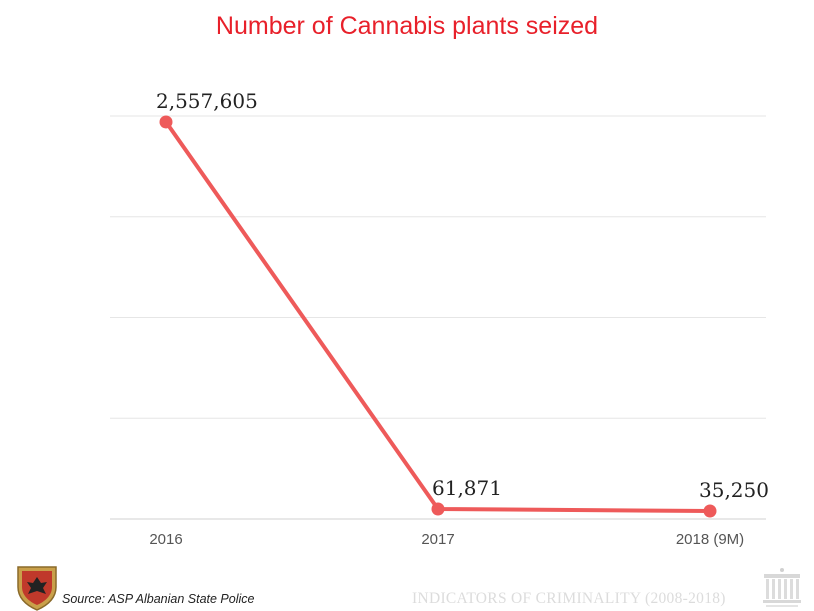 The width and height of the screenshot is (814, 611). I want to click on x-tick-label: 2016, so click(165, 539).